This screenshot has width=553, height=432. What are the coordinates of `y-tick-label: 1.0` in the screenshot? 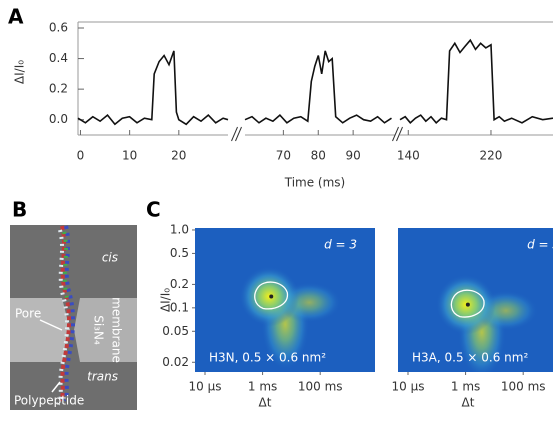 It's located at (179, 229).